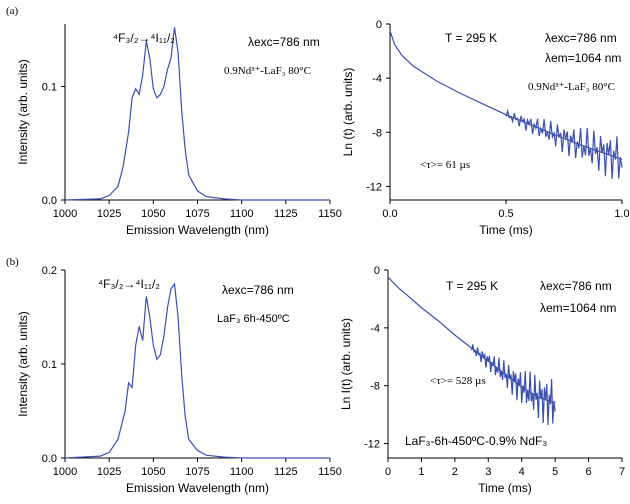 The image size is (630, 504). What do you see at coordinates (12, 262) in the screenshot?
I see `panel-label-b: (b)` at bounding box center [12, 262].